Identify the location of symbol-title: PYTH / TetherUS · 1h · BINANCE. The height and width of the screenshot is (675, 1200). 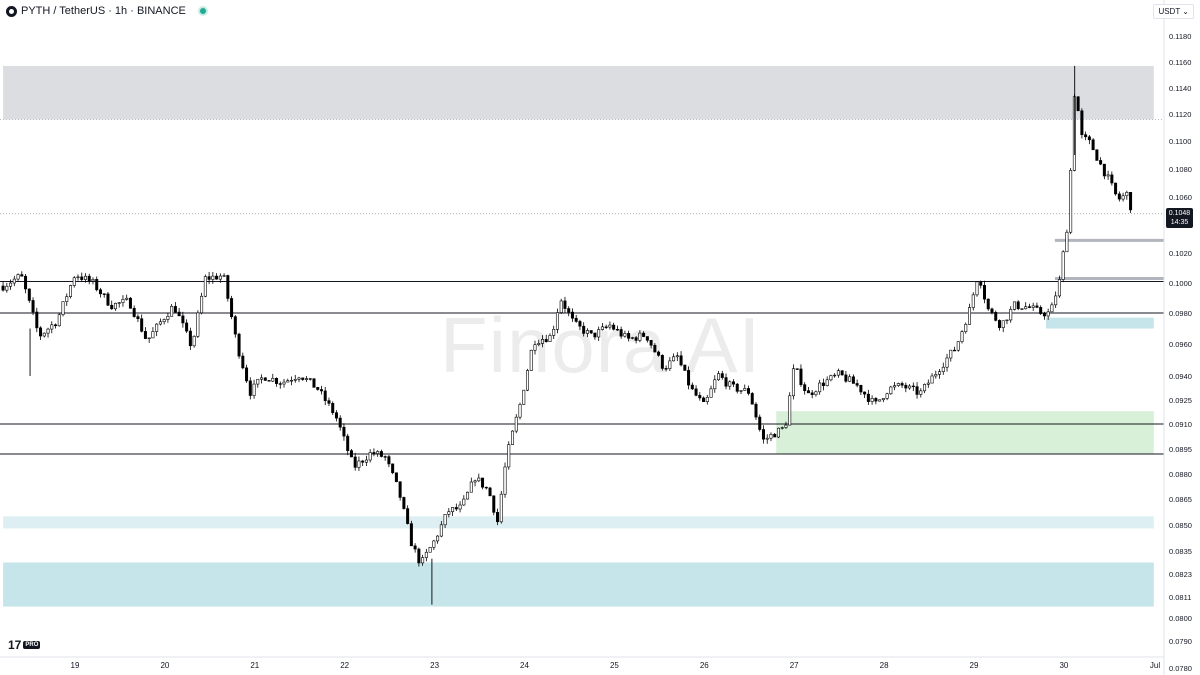
(103, 11).